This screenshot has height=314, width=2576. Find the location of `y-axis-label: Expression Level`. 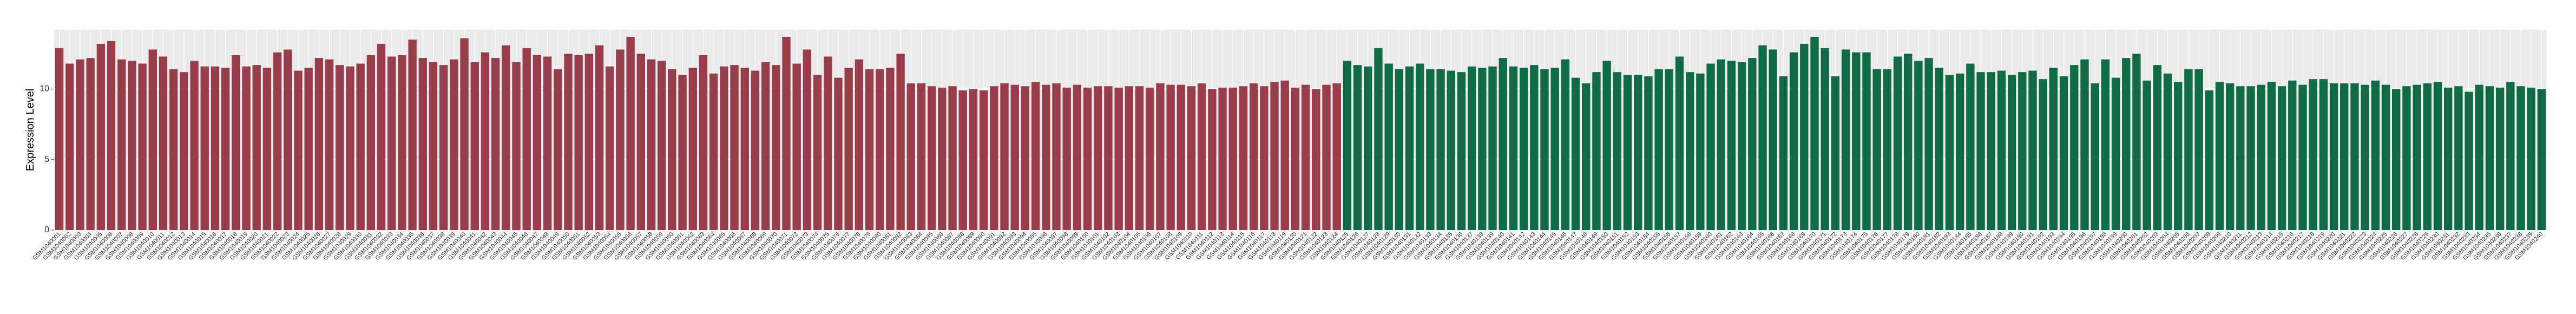

y-axis-label: Expression Level is located at coordinates (30, 130).